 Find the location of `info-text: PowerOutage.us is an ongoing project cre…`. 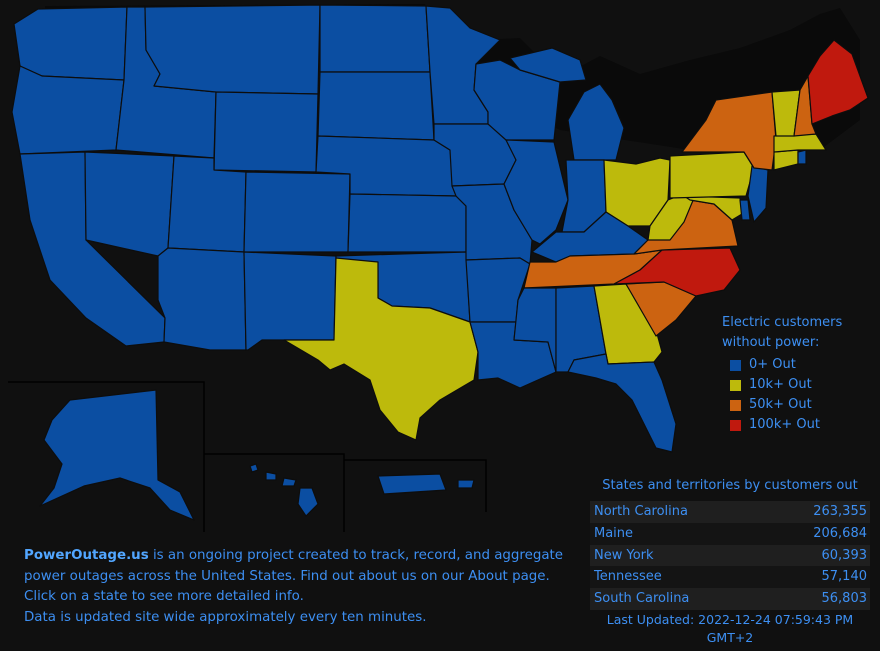

info-text: PowerOutage.us is an ongoing project cre… is located at coordinates (304, 587).